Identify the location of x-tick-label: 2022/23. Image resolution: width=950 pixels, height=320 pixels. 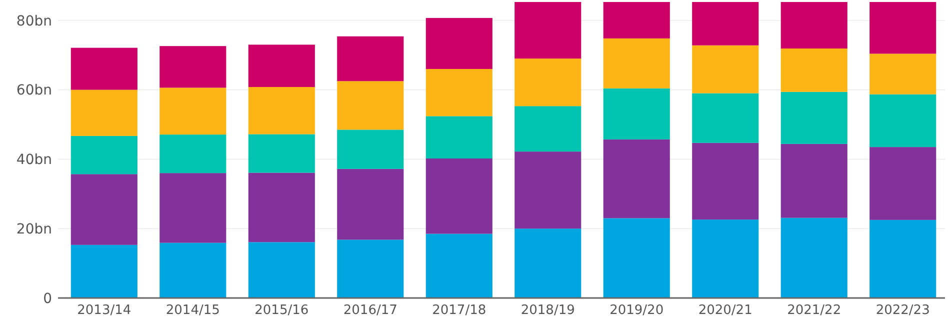
(903, 310).